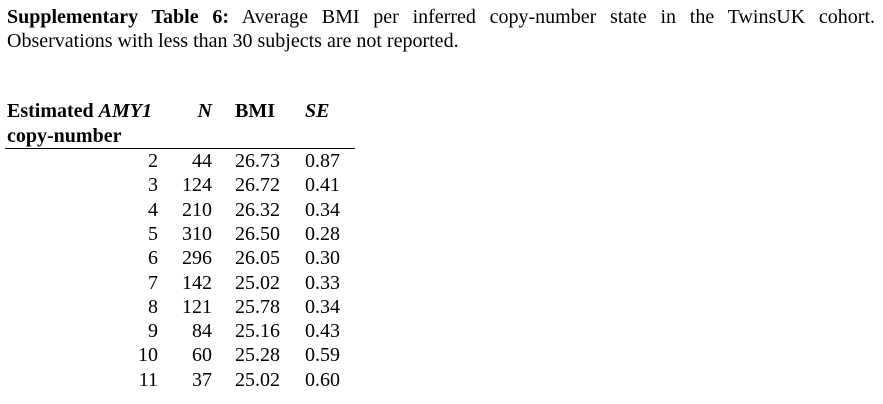 This screenshot has height=404, width=883. Describe the element at coordinates (322, 331) in the screenshot. I see `table-cell: 0.43` at that location.